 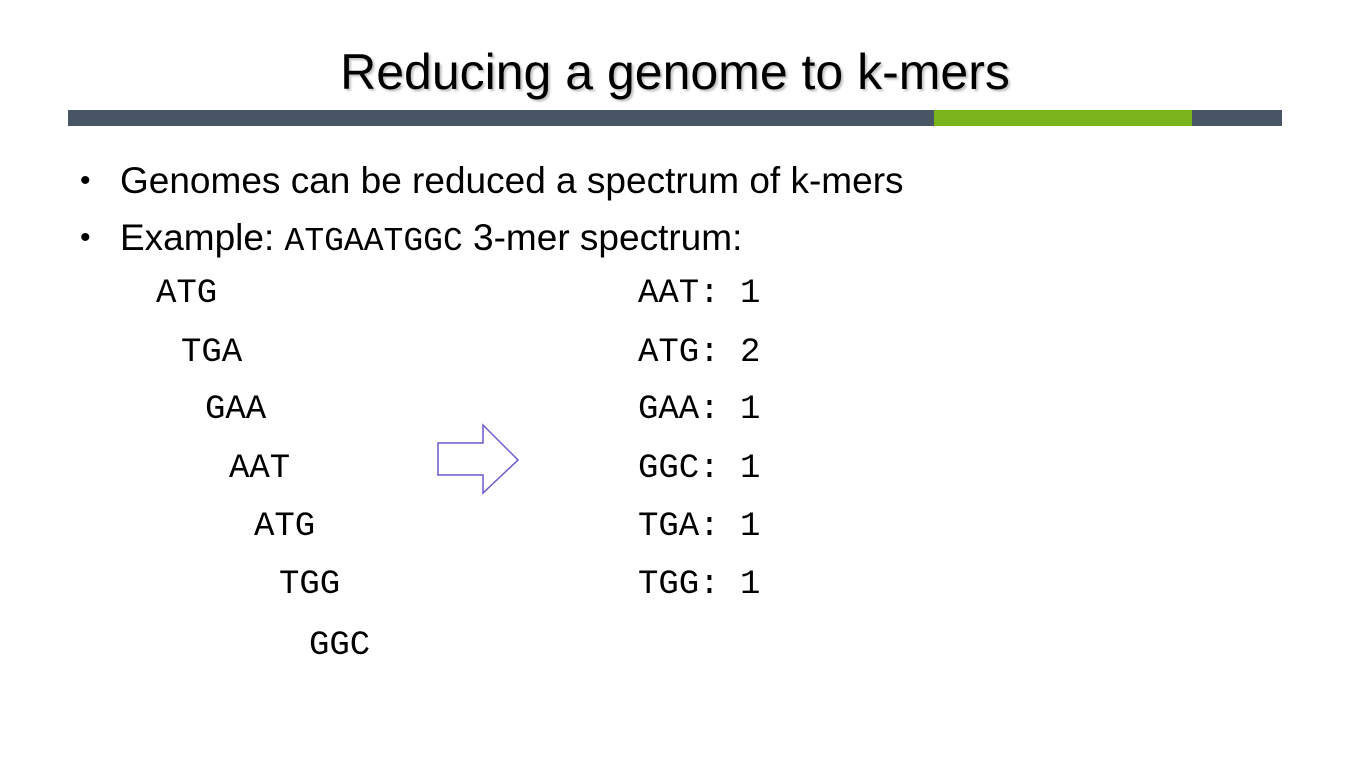 What do you see at coordinates (373, 241) in the screenshot?
I see `genome-sequence: ATGAATGGC` at bounding box center [373, 241].